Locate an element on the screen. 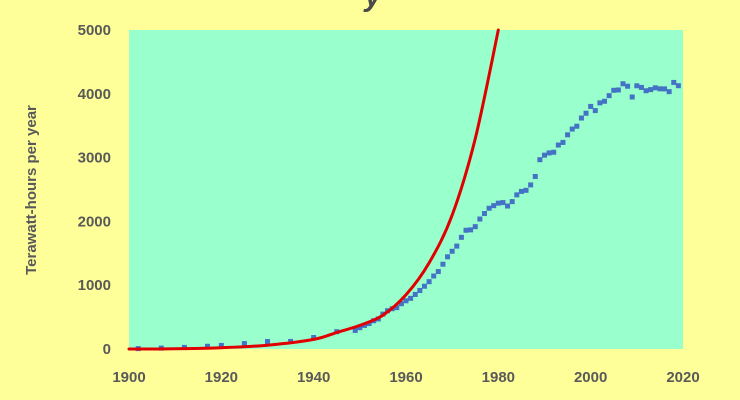 Image resolution: width=740 pixels, height=400 pixels. x-tick-label: 1920 is located at coordinates (221, 377).